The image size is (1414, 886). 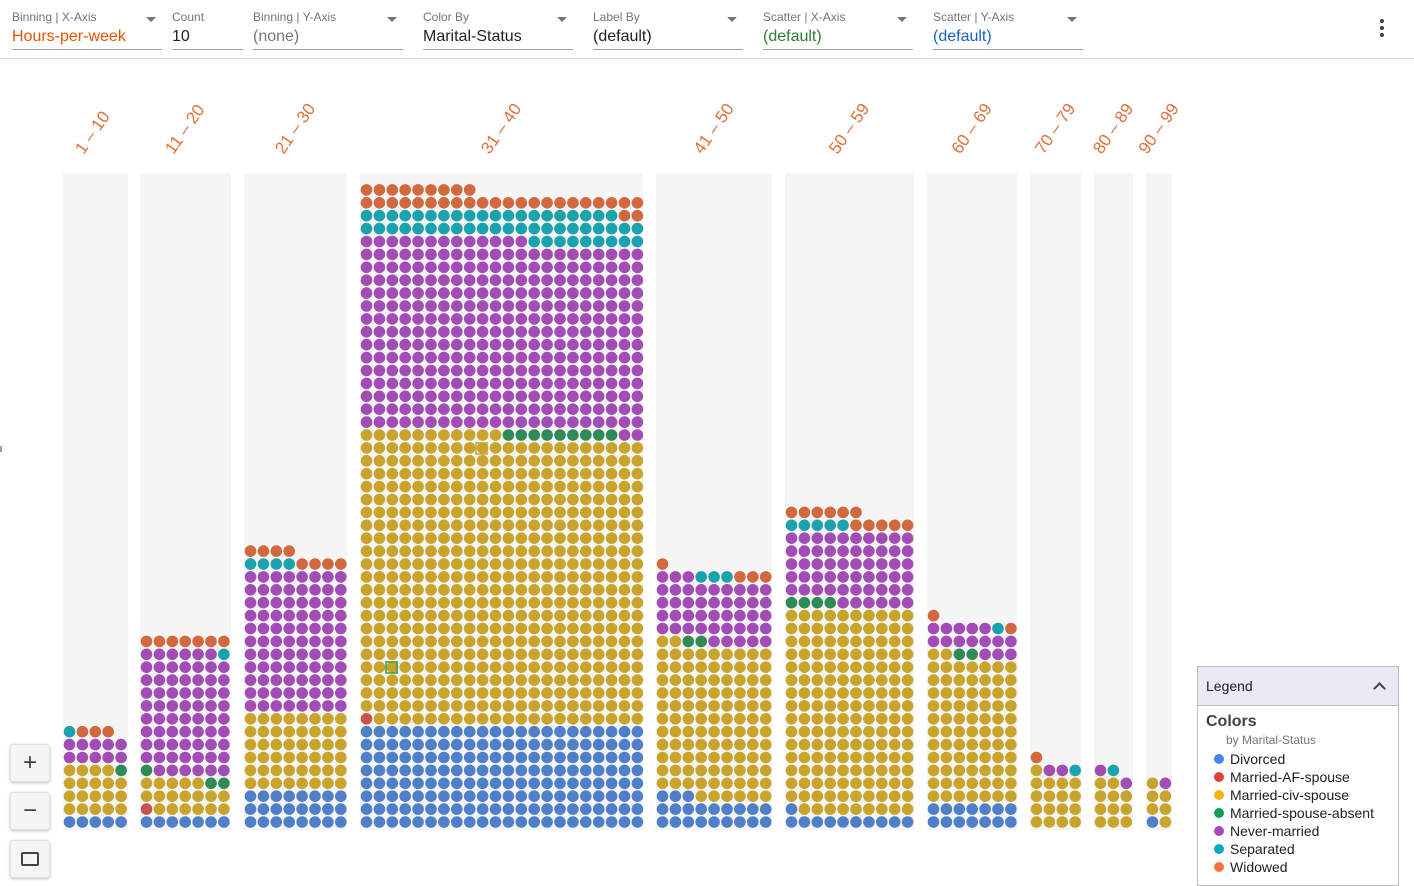 What do you see at coordinates (972, 128) in the screenshot?
I see `bin-label: 60 – 69` at bounding box center [972, 128].